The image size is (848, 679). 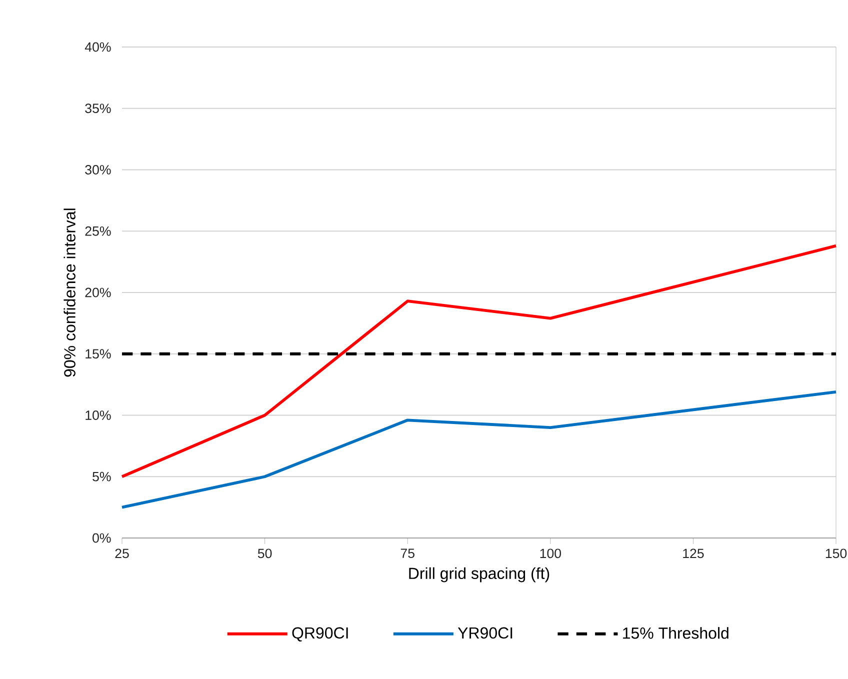 What do you see at coordinates (70, 292) in the screenshot?
I see `y-axis-title: 90% confidence interval` at bounding box center [70, 292].